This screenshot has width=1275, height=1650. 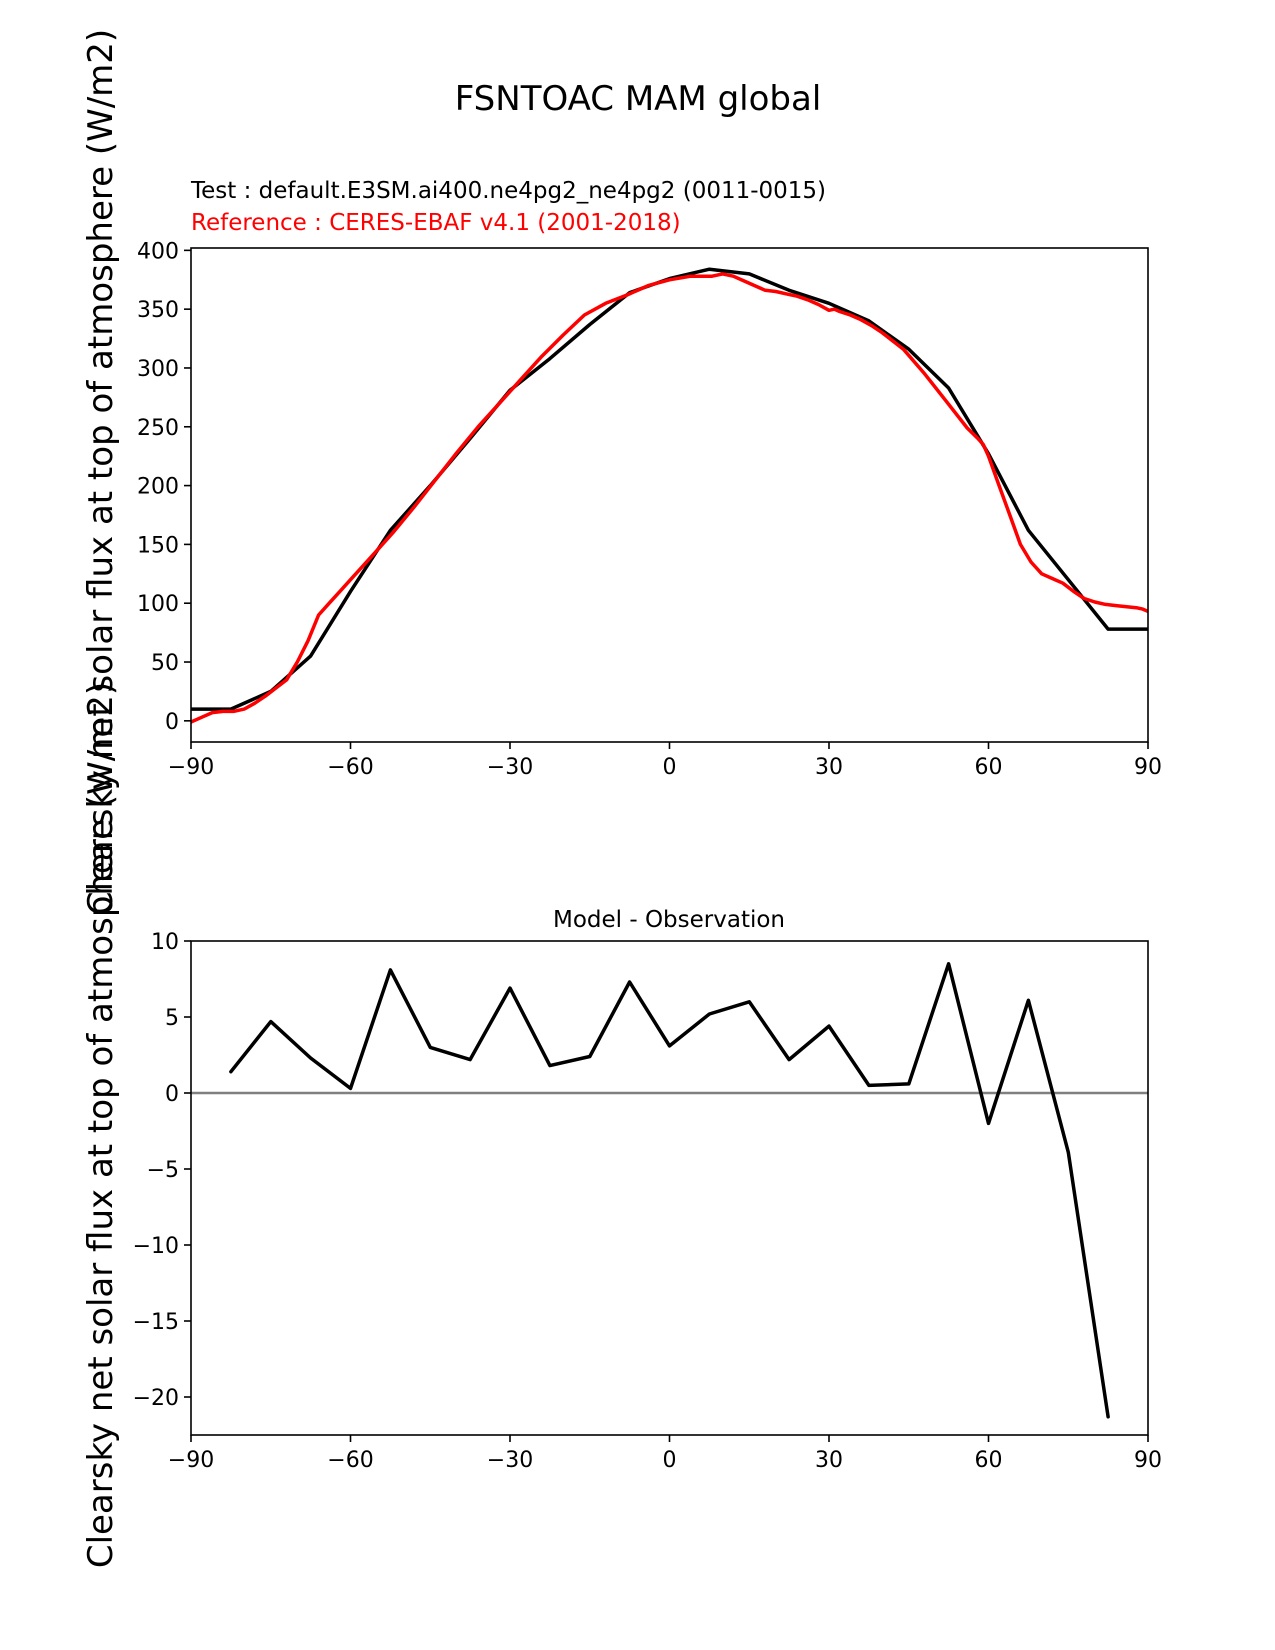 What do you see at coordinates (669, 920) in the screenshot?
I see `bottom-plot-title: Model - Observation` at bounding box center [669, 920].